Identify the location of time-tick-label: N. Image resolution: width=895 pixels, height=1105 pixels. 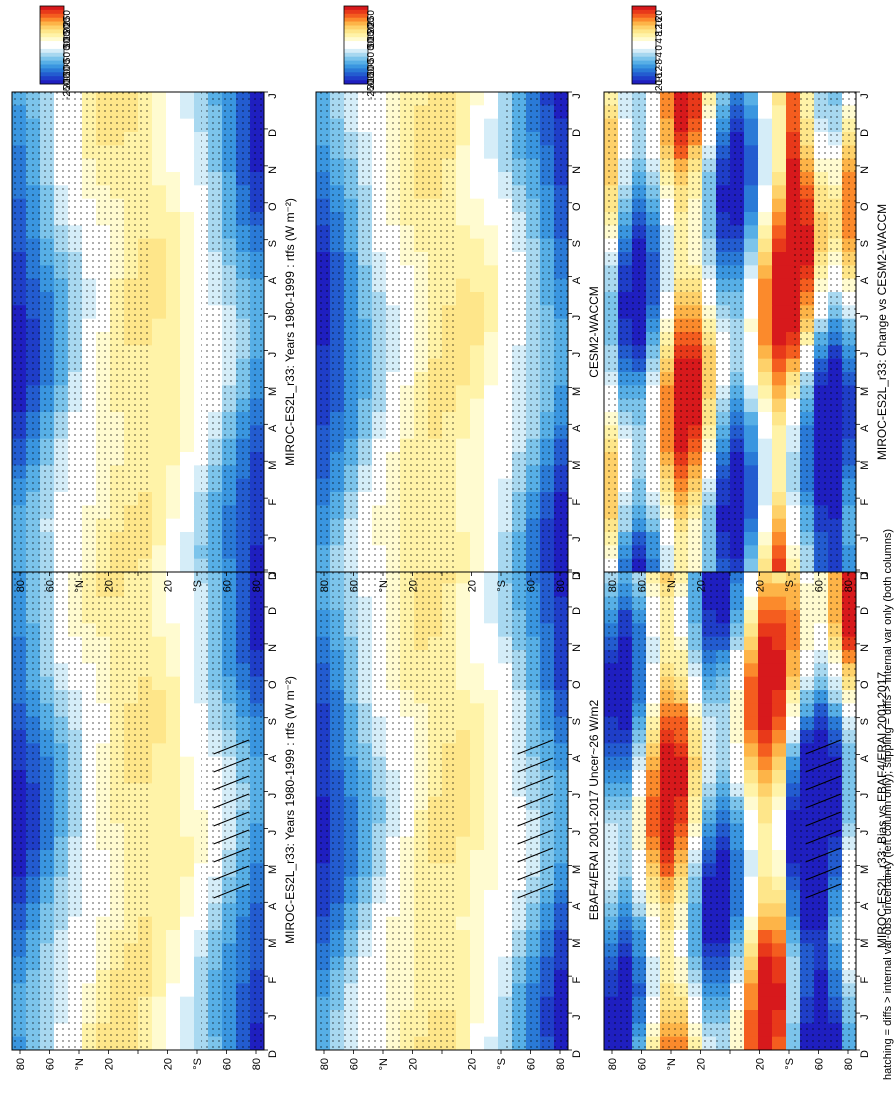
(577, 170).